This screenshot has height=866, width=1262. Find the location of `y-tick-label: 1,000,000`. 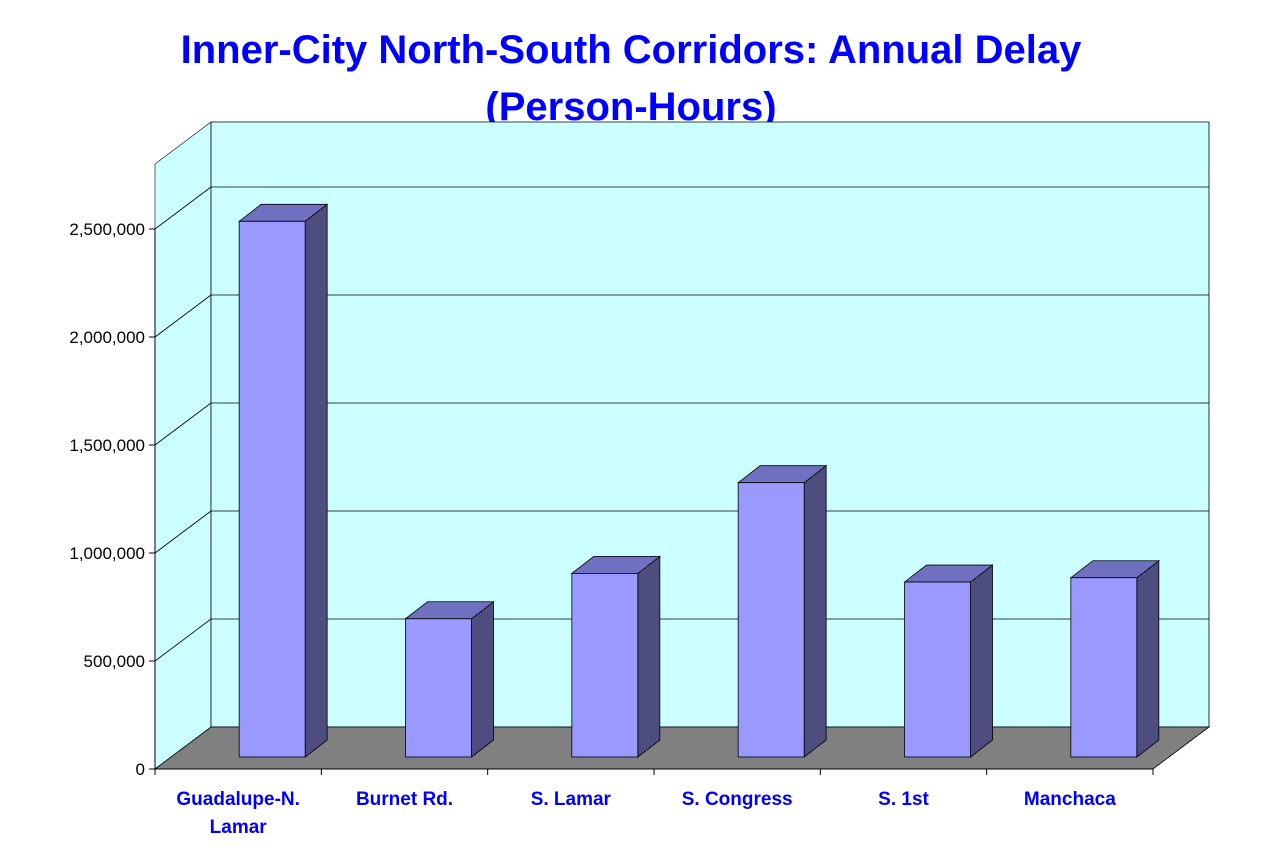

y-tick-label: 1,000,000 is located at coordinates (107, 553).